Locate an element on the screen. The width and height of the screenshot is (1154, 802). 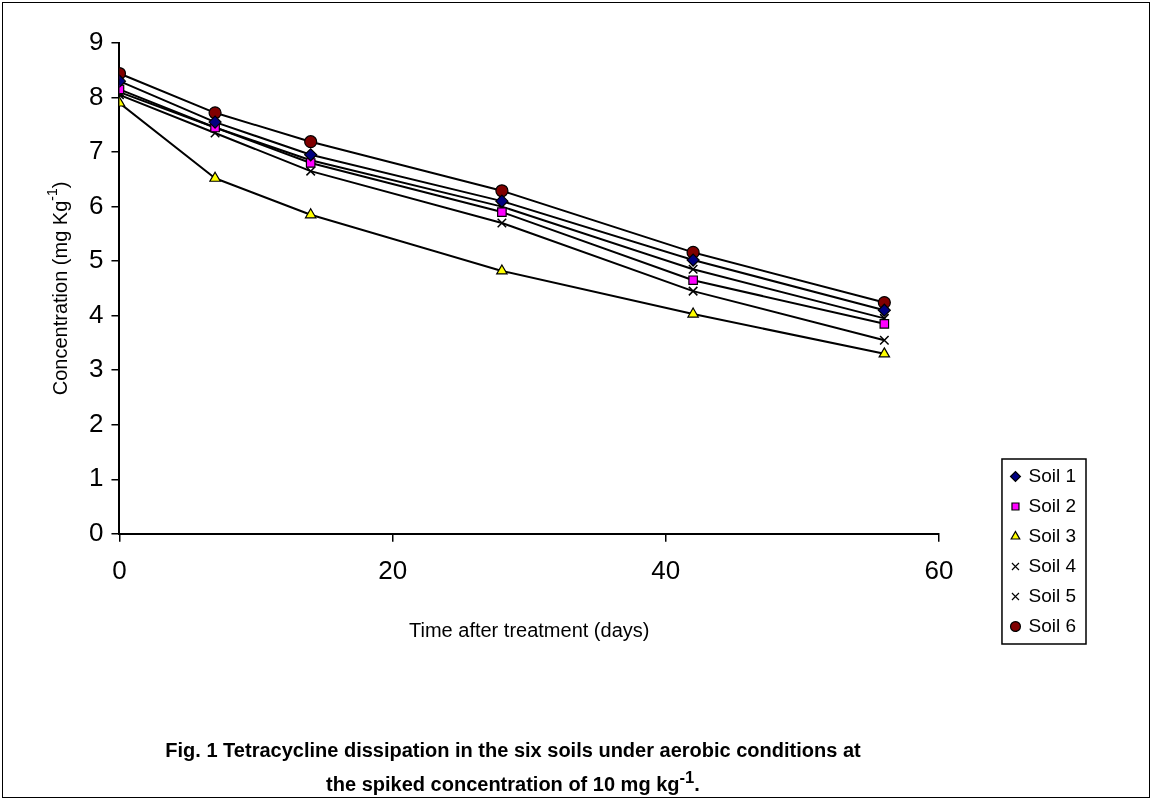
y-tick-label: 5 is located at coordinates (96, 259).